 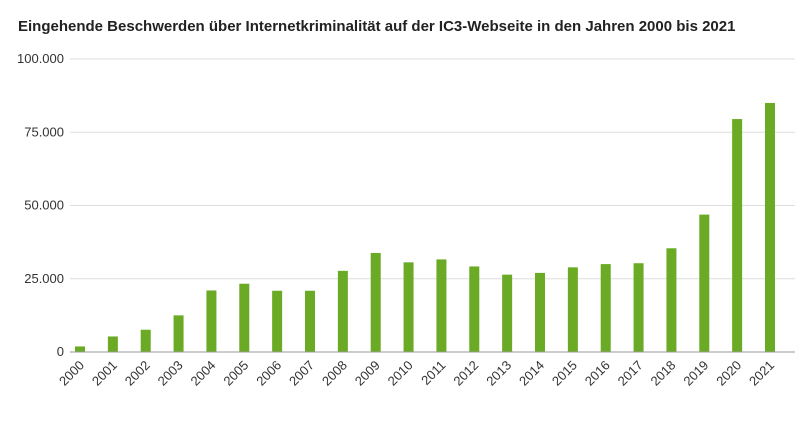 I want to click on bar-2015, so click(x=572, y=309).